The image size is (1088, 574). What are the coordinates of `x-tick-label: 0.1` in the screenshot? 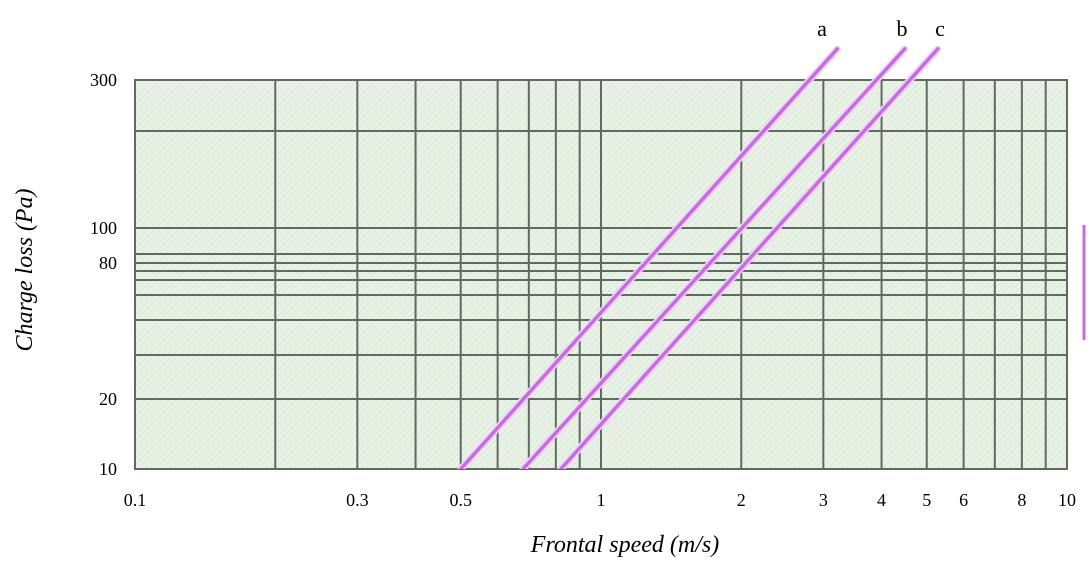 It's located at (135, 500).